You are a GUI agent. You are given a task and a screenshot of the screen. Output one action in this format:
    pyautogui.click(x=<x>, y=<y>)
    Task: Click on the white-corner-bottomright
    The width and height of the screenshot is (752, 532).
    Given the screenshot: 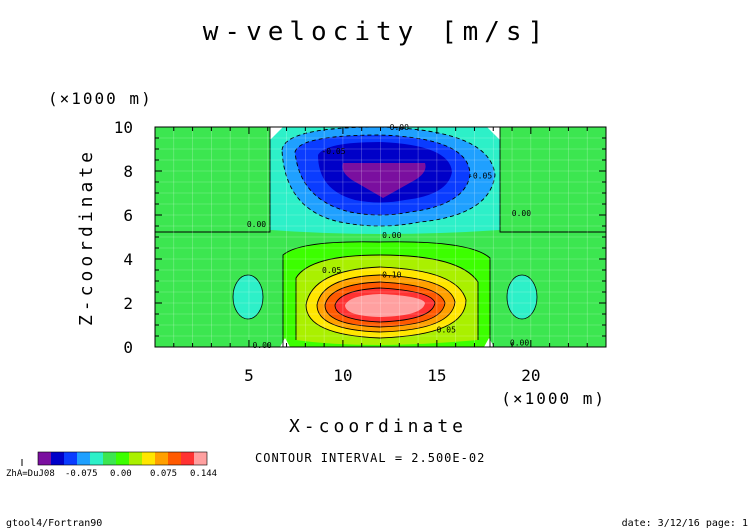 What is the action you would take?
    pyautogui.click(x=489, y=342)
    